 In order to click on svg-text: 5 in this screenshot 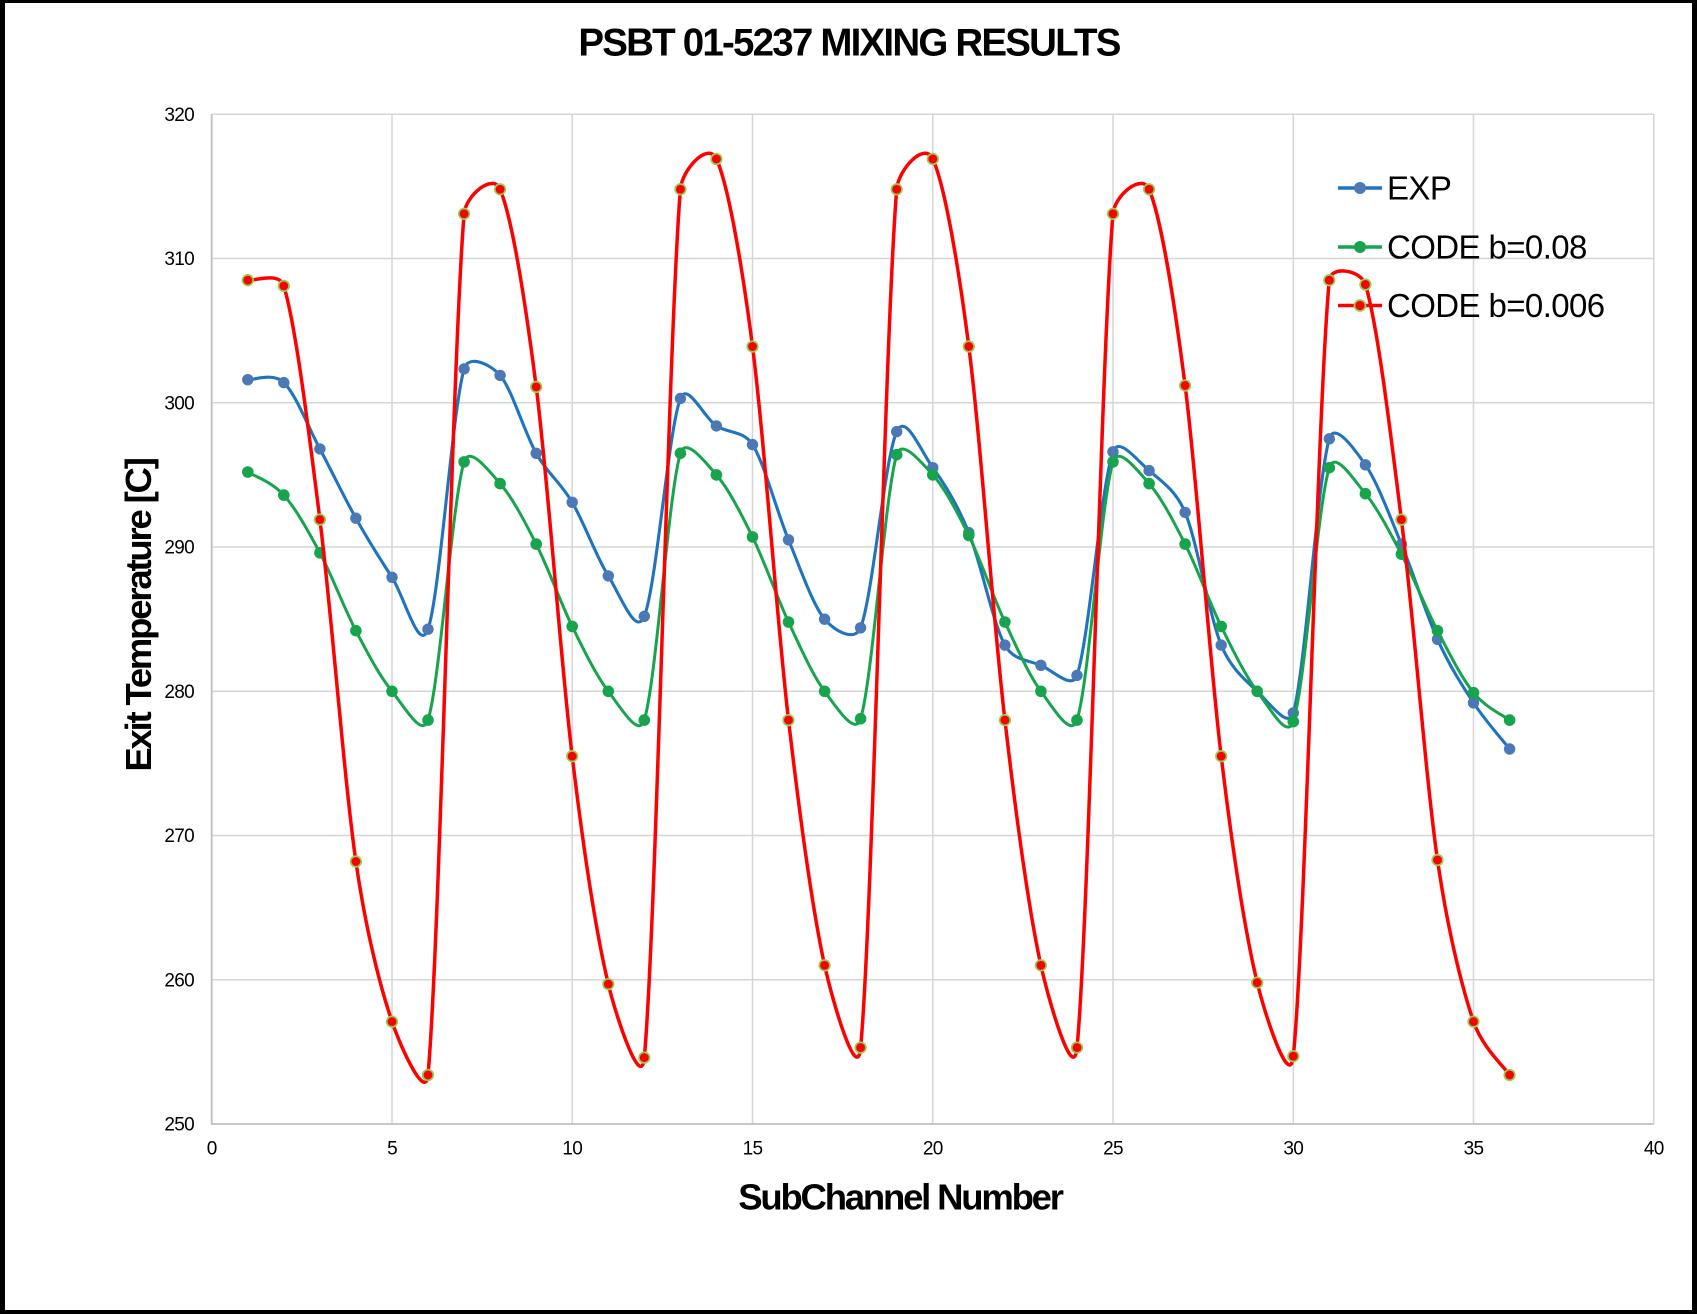, I will do `click(392, 1149)`.